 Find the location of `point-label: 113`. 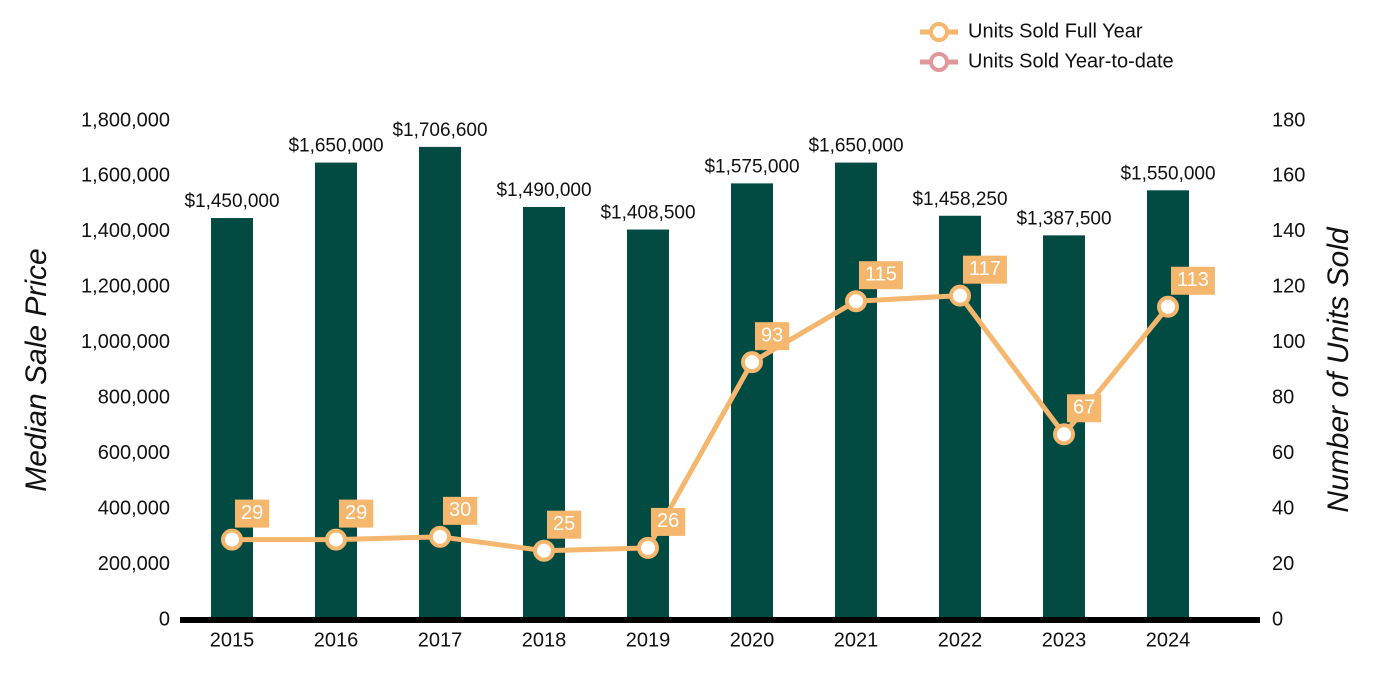

point-label: 113 is located at coordinates (1193, 280).